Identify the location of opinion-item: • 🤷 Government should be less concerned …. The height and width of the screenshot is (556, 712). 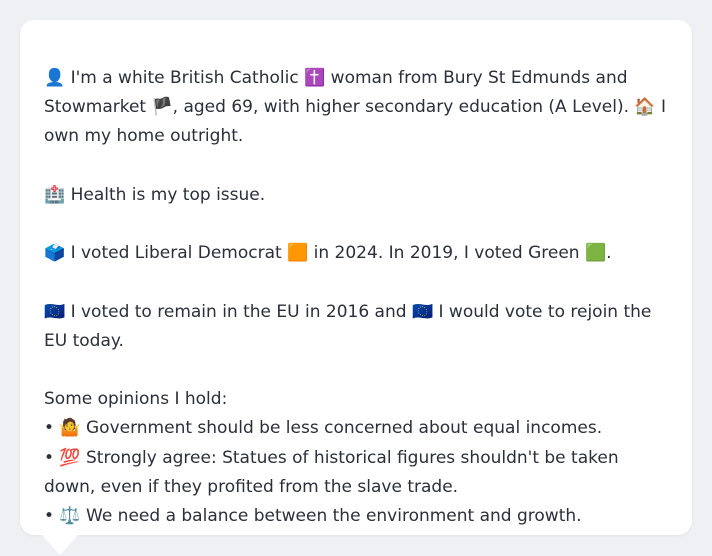
(323, 428).